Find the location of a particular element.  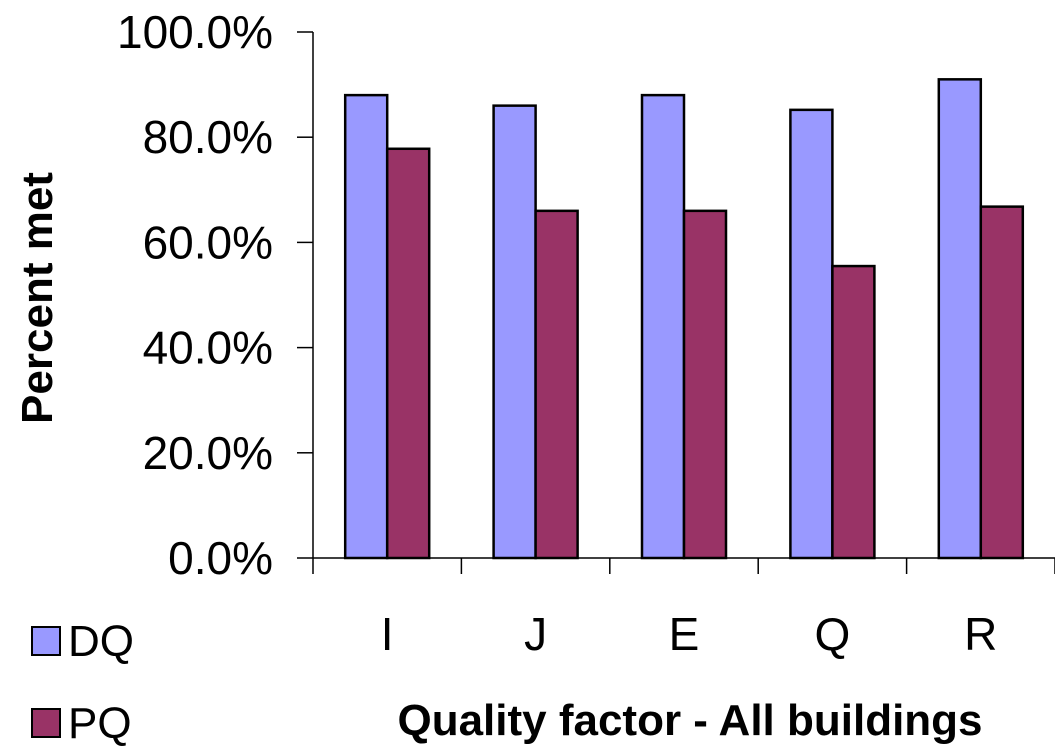

x-tick-label: I is located at coordinates (387, 634).